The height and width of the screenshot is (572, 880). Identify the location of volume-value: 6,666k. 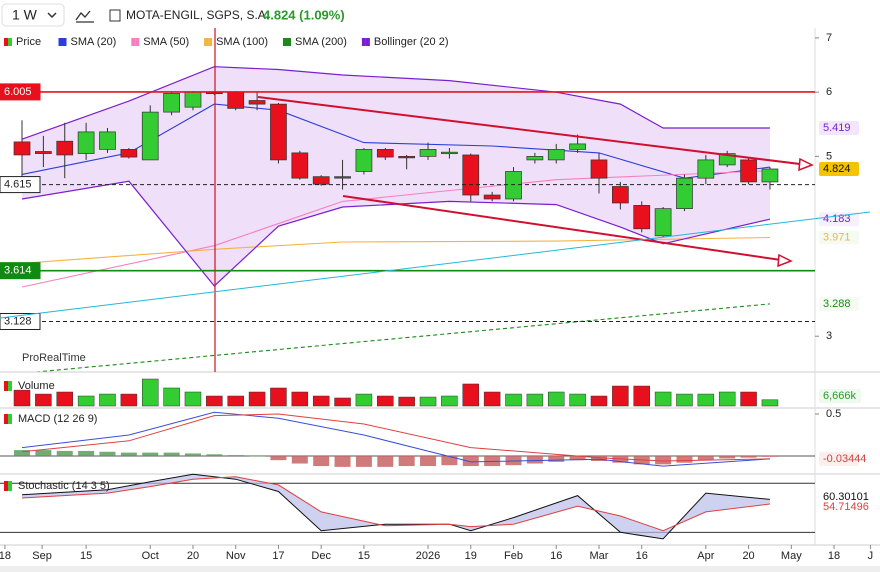
(840, 396).